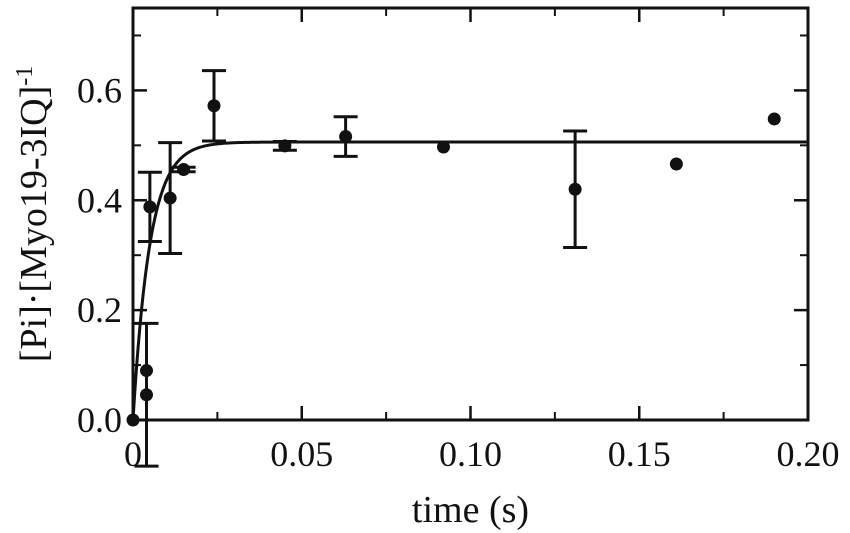 The image size is (850, 533). Describe the element at coordinates (99, 200) in the screenshot. I see `y-tick-label: 0.4` at that location.